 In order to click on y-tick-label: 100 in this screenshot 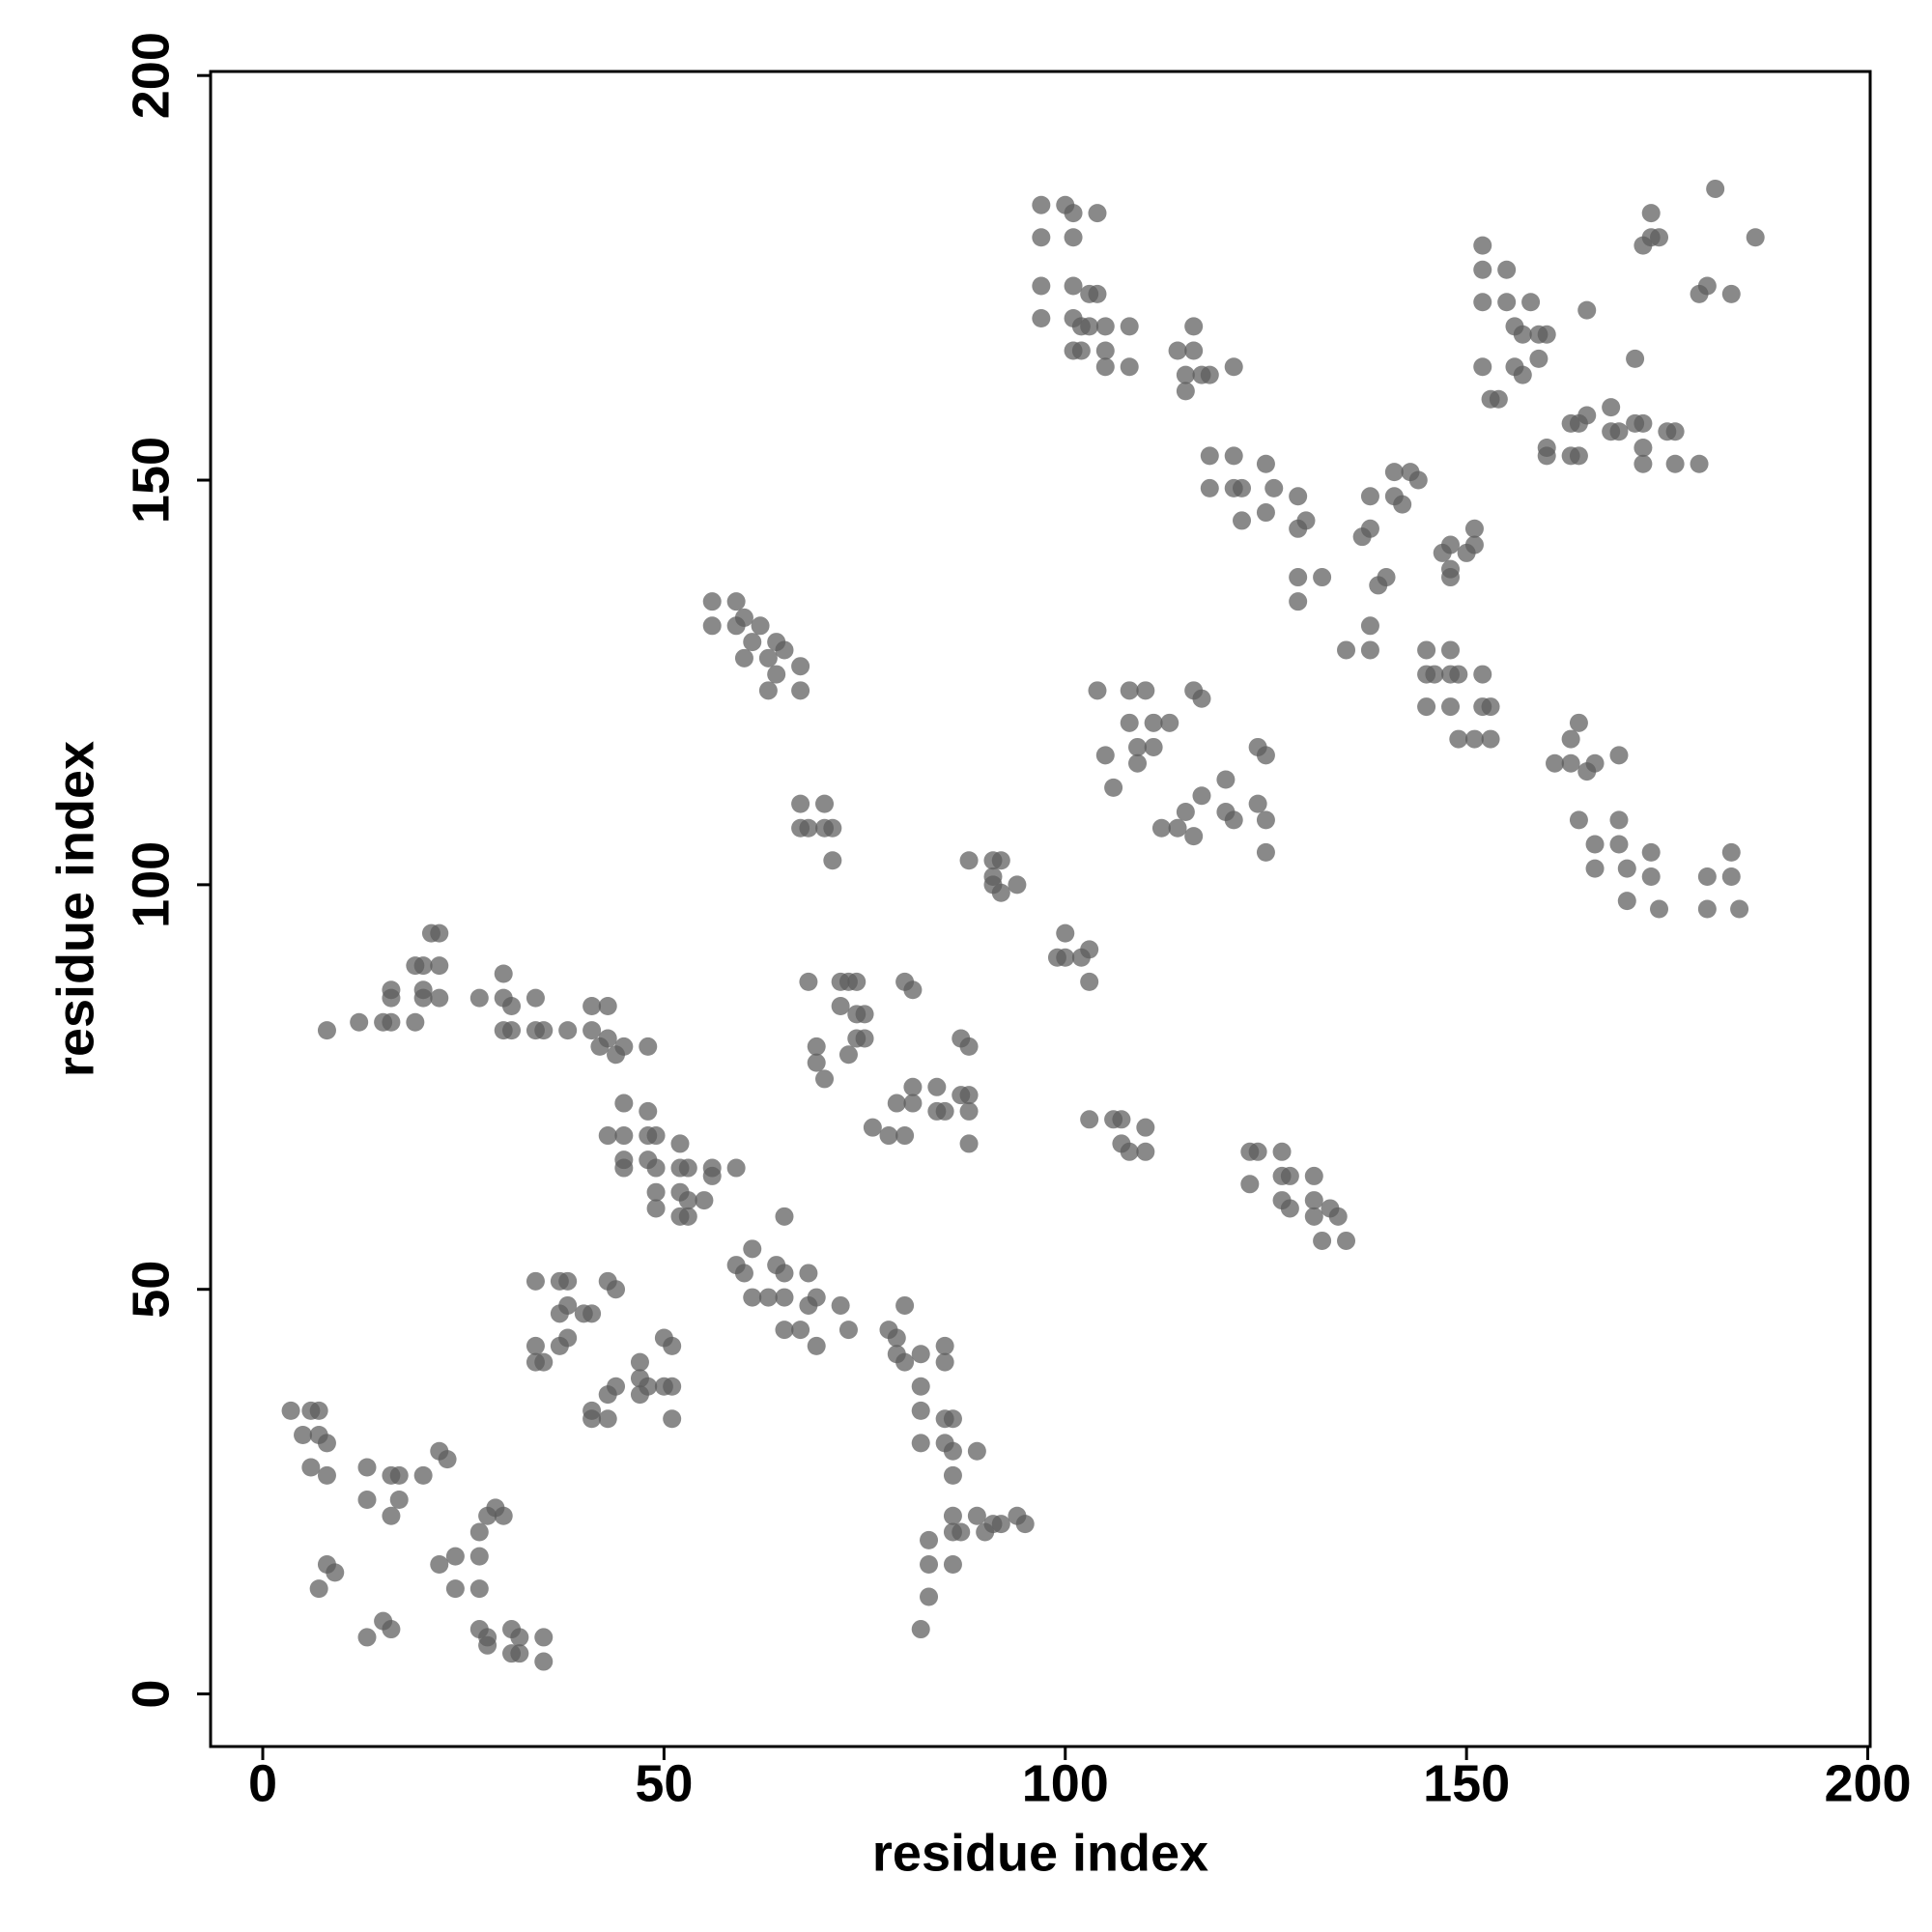, I will do `click(151, 884)`.